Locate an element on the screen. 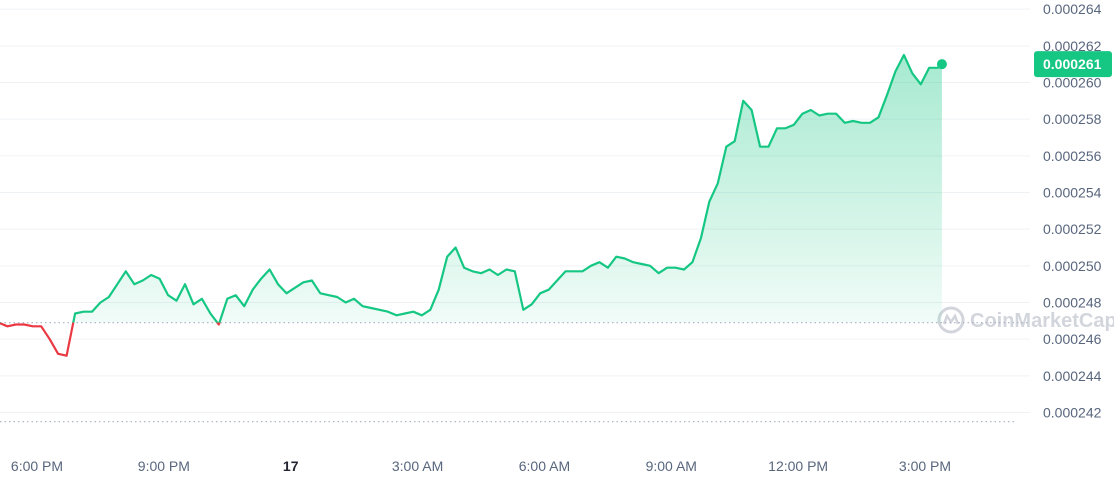 The height and width of the screenshot is (485, 1114). watermark-text: CoinMarketCap is located at coordinates (1042, 321).